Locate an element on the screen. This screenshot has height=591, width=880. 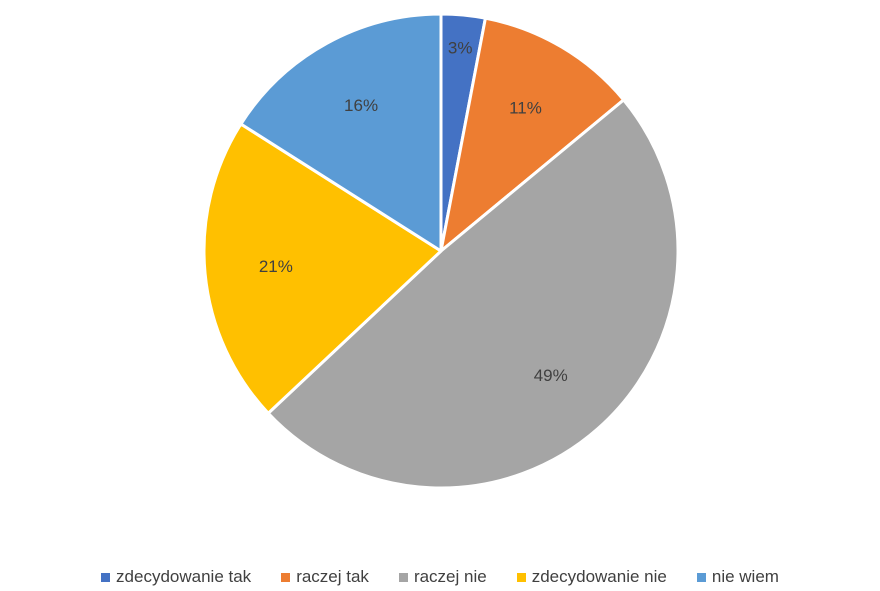
slice-data-label-2: 49% is located at coordinates (551, 375).